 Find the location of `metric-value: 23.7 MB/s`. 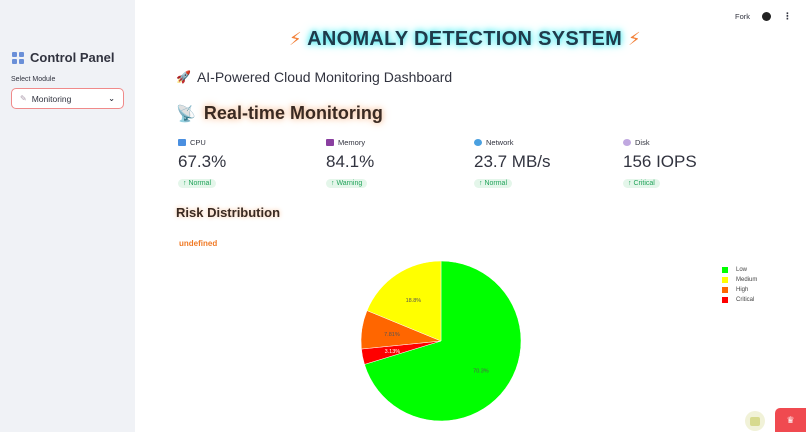

metric-value: 23.7 MB/s is located at coordinates (512, 161).